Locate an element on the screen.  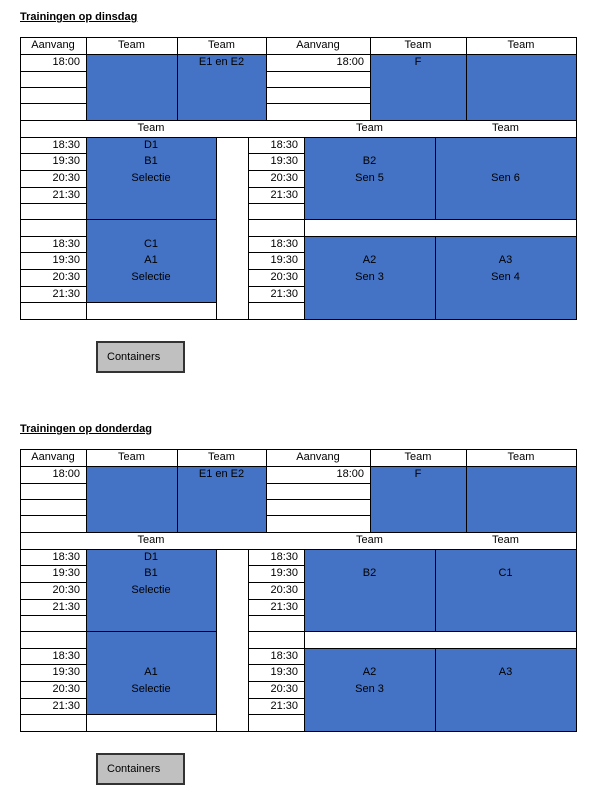
team-name: A1 is located at coordinates (151, 260).